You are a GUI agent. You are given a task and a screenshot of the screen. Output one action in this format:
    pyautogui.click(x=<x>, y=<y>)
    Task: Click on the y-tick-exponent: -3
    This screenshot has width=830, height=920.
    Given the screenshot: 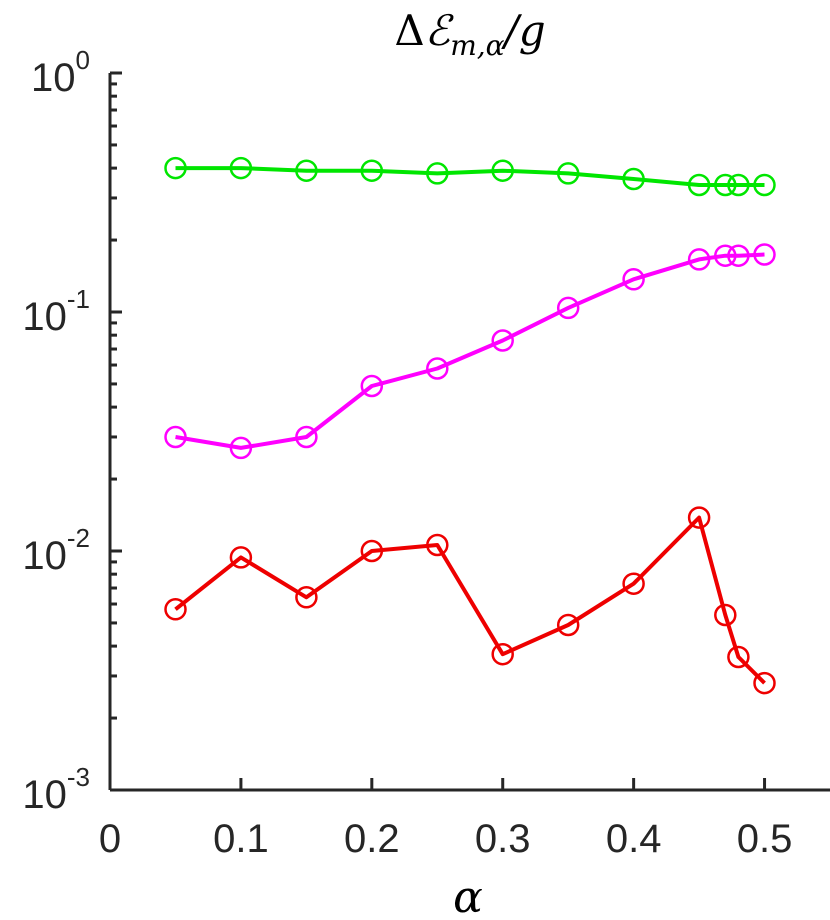 What is the action you would take?
    pyautogui.click(x=78, y=777)
    